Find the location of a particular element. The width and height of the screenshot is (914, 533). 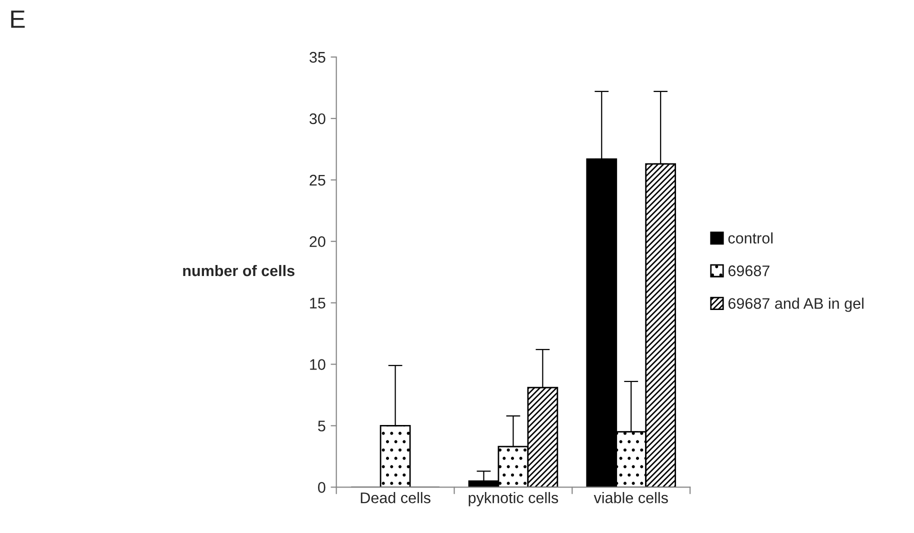

x-tick-label: viable cells is located at coordinates (631, 498).